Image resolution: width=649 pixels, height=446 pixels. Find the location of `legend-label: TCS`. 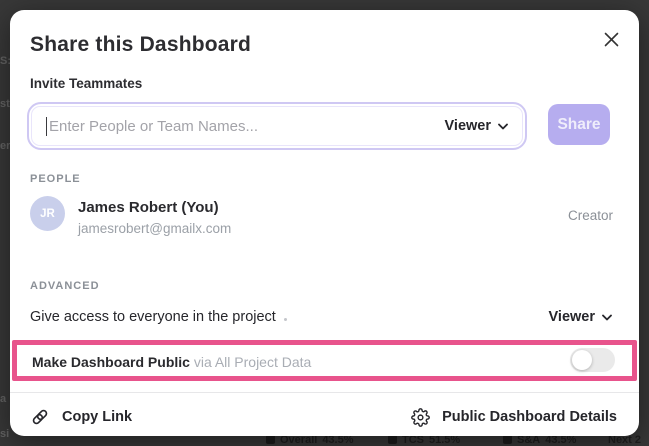

legend-label: TCS is located at coordinates (413, 439).